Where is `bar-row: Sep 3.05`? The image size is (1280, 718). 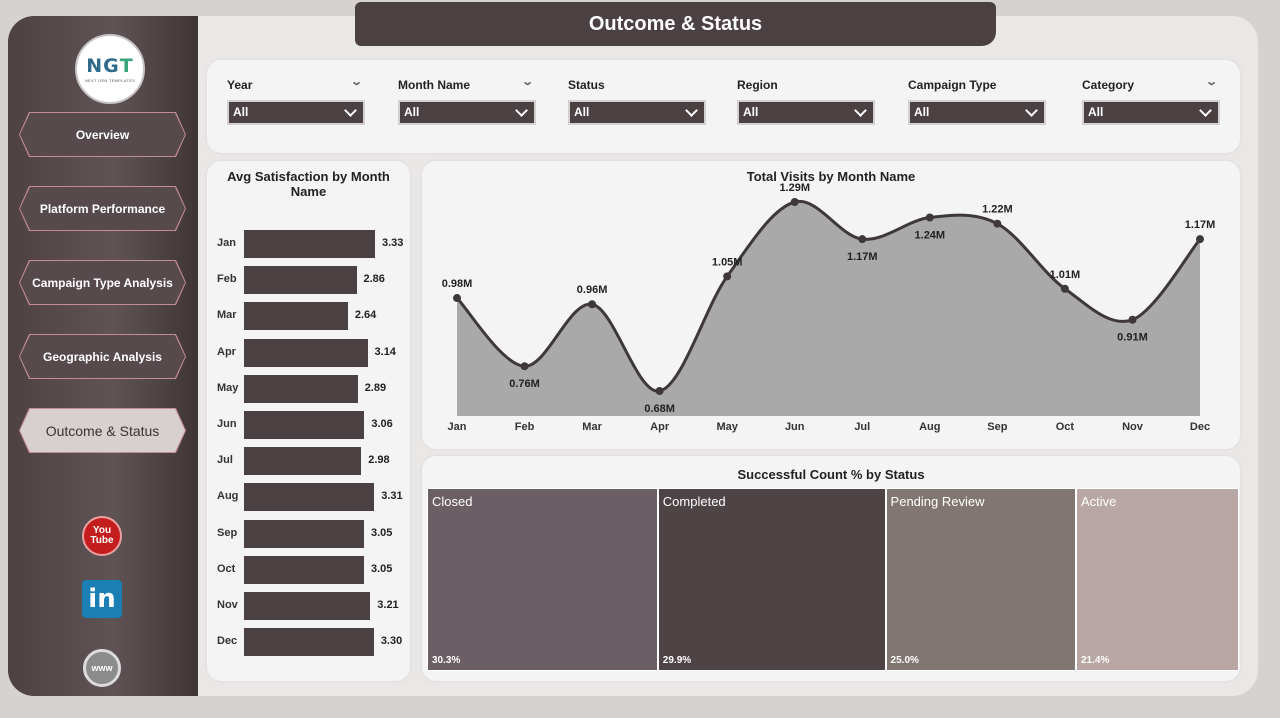 bar-row: Sep 3.05 is located at coordinates (308, 533).